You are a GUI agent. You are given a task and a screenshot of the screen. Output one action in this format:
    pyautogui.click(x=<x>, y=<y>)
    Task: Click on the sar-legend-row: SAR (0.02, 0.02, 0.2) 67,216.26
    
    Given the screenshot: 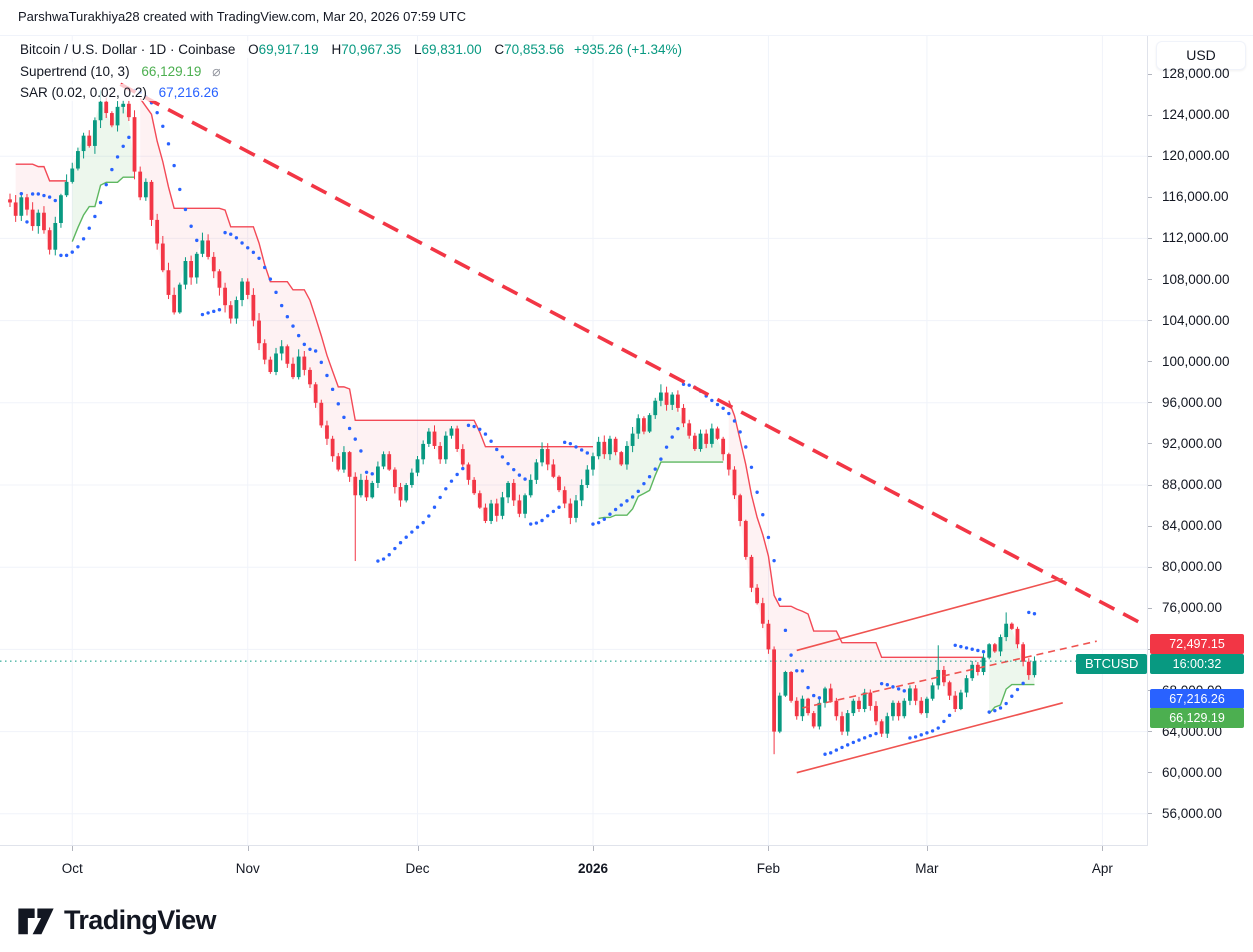 What is the action you would take?
    pyautogui.click(x=353, y=93)
    